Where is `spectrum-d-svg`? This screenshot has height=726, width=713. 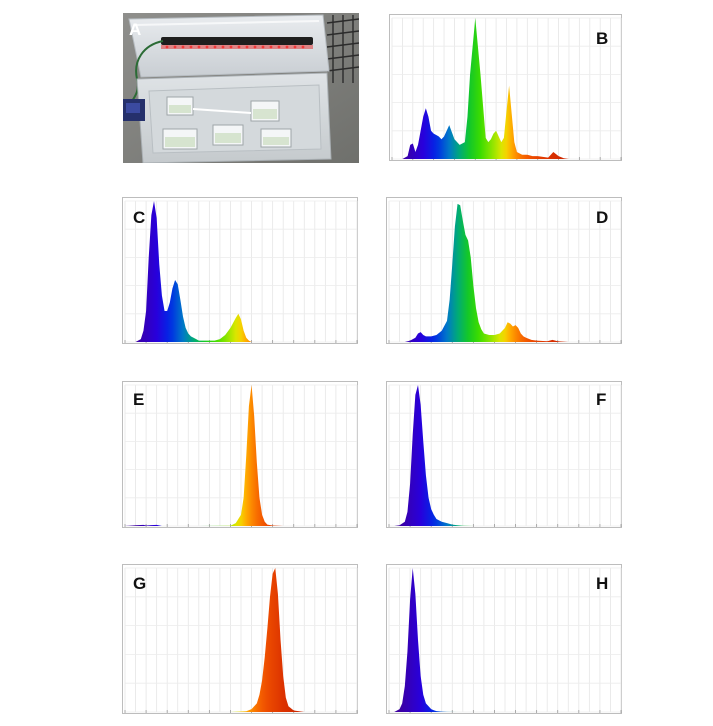 spectrum-d-svg is located at coordinates (505, 271).